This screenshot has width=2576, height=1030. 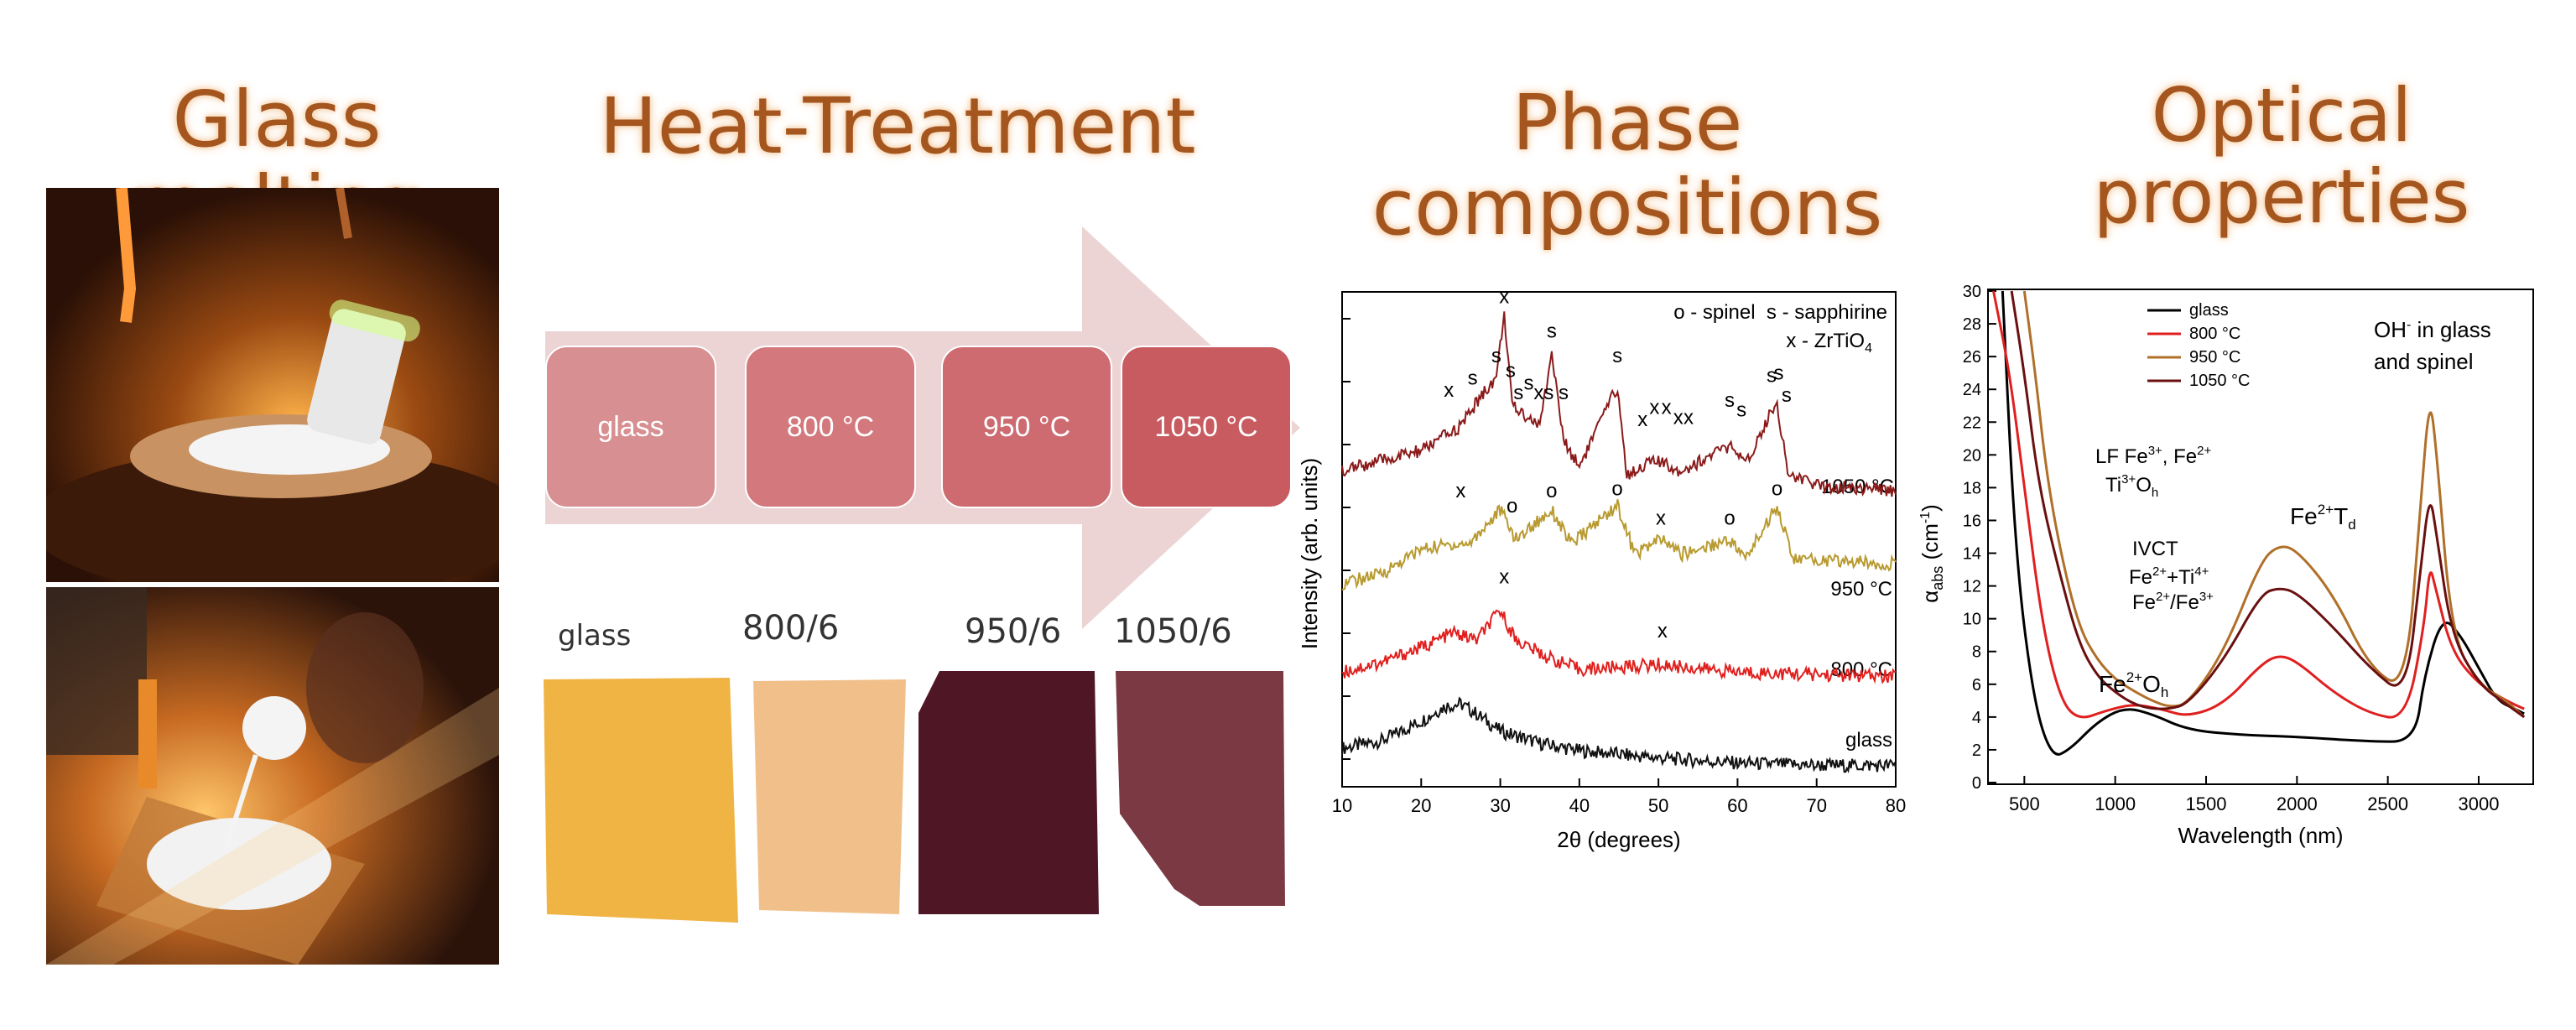 I want to click on opt-xtick-label: 2000, so click(x=2297, y=804).